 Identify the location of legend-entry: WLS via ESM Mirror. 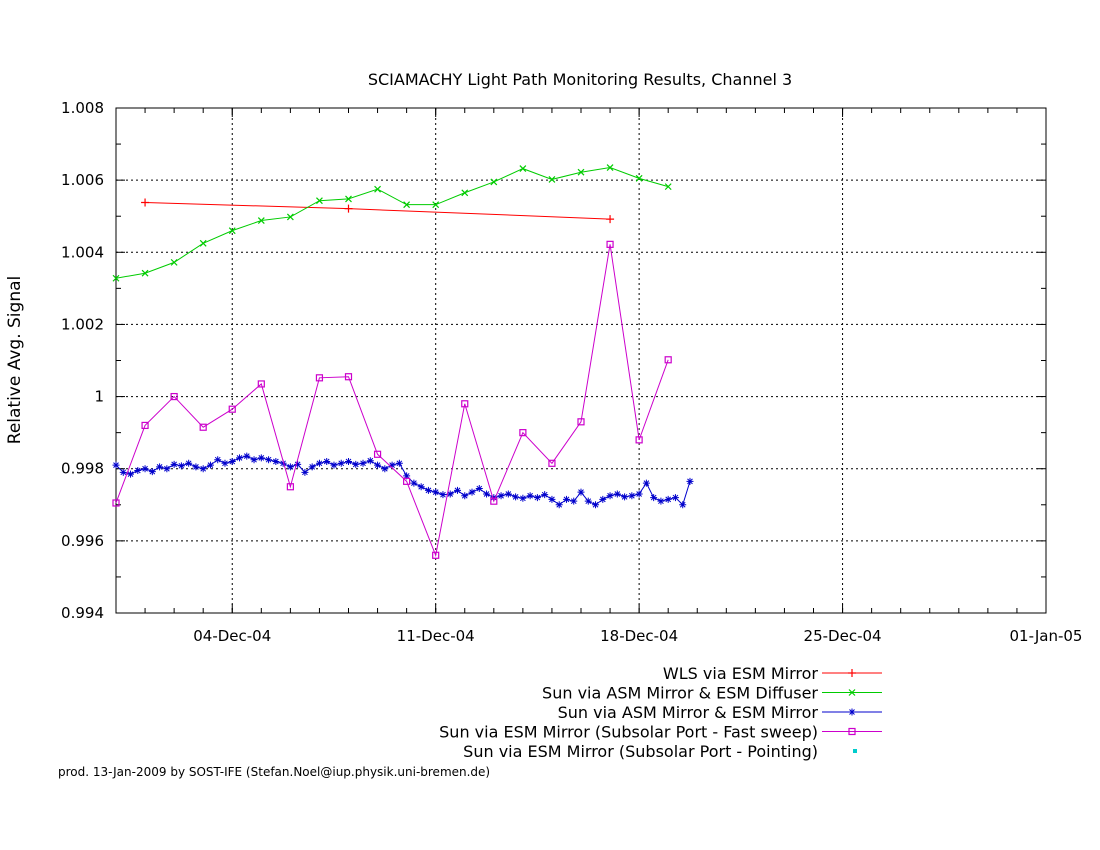
(772, 673).